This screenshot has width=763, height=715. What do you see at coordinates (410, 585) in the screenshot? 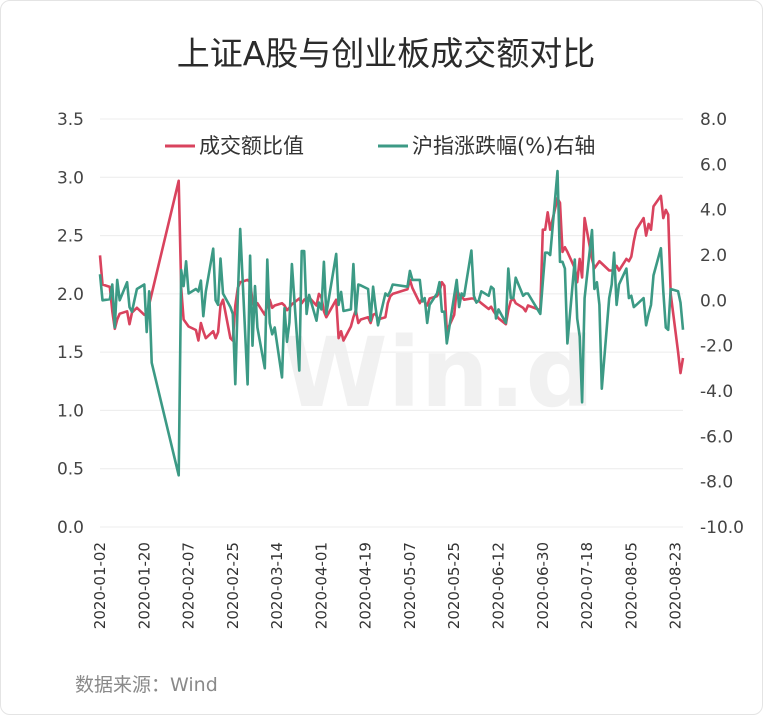
I see `x-tick-label: 2020-05-07` at bounding box center [410, 585].